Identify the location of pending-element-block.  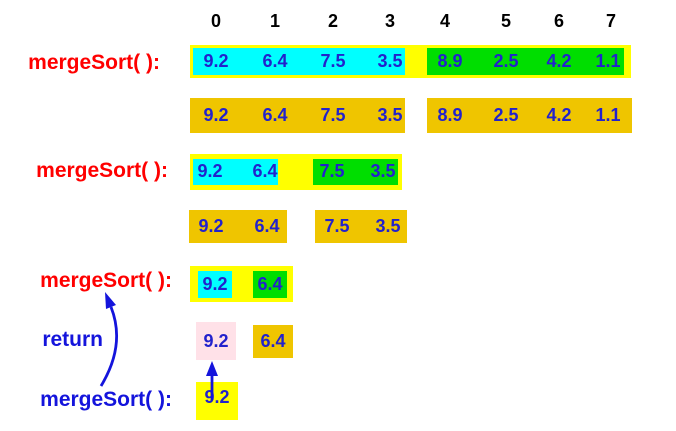
(273, 341).